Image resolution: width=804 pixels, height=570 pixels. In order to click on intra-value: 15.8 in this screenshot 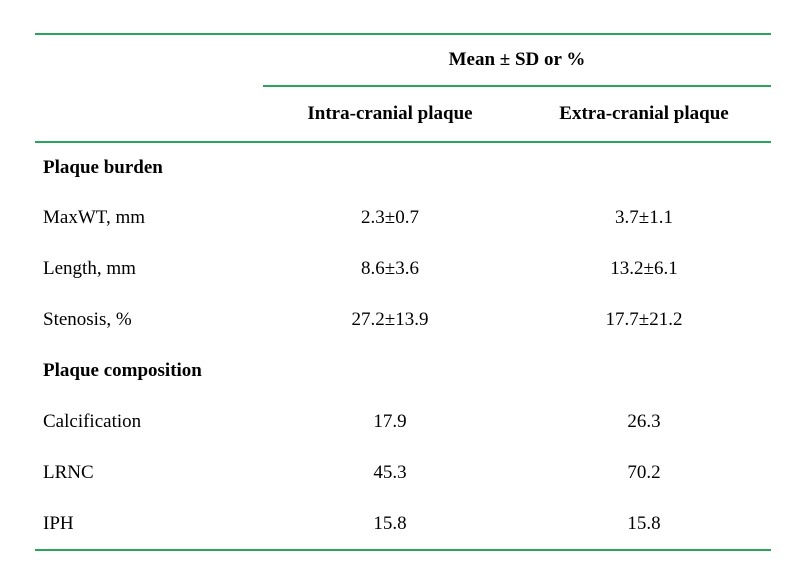, I will do `click(390, 523)`.